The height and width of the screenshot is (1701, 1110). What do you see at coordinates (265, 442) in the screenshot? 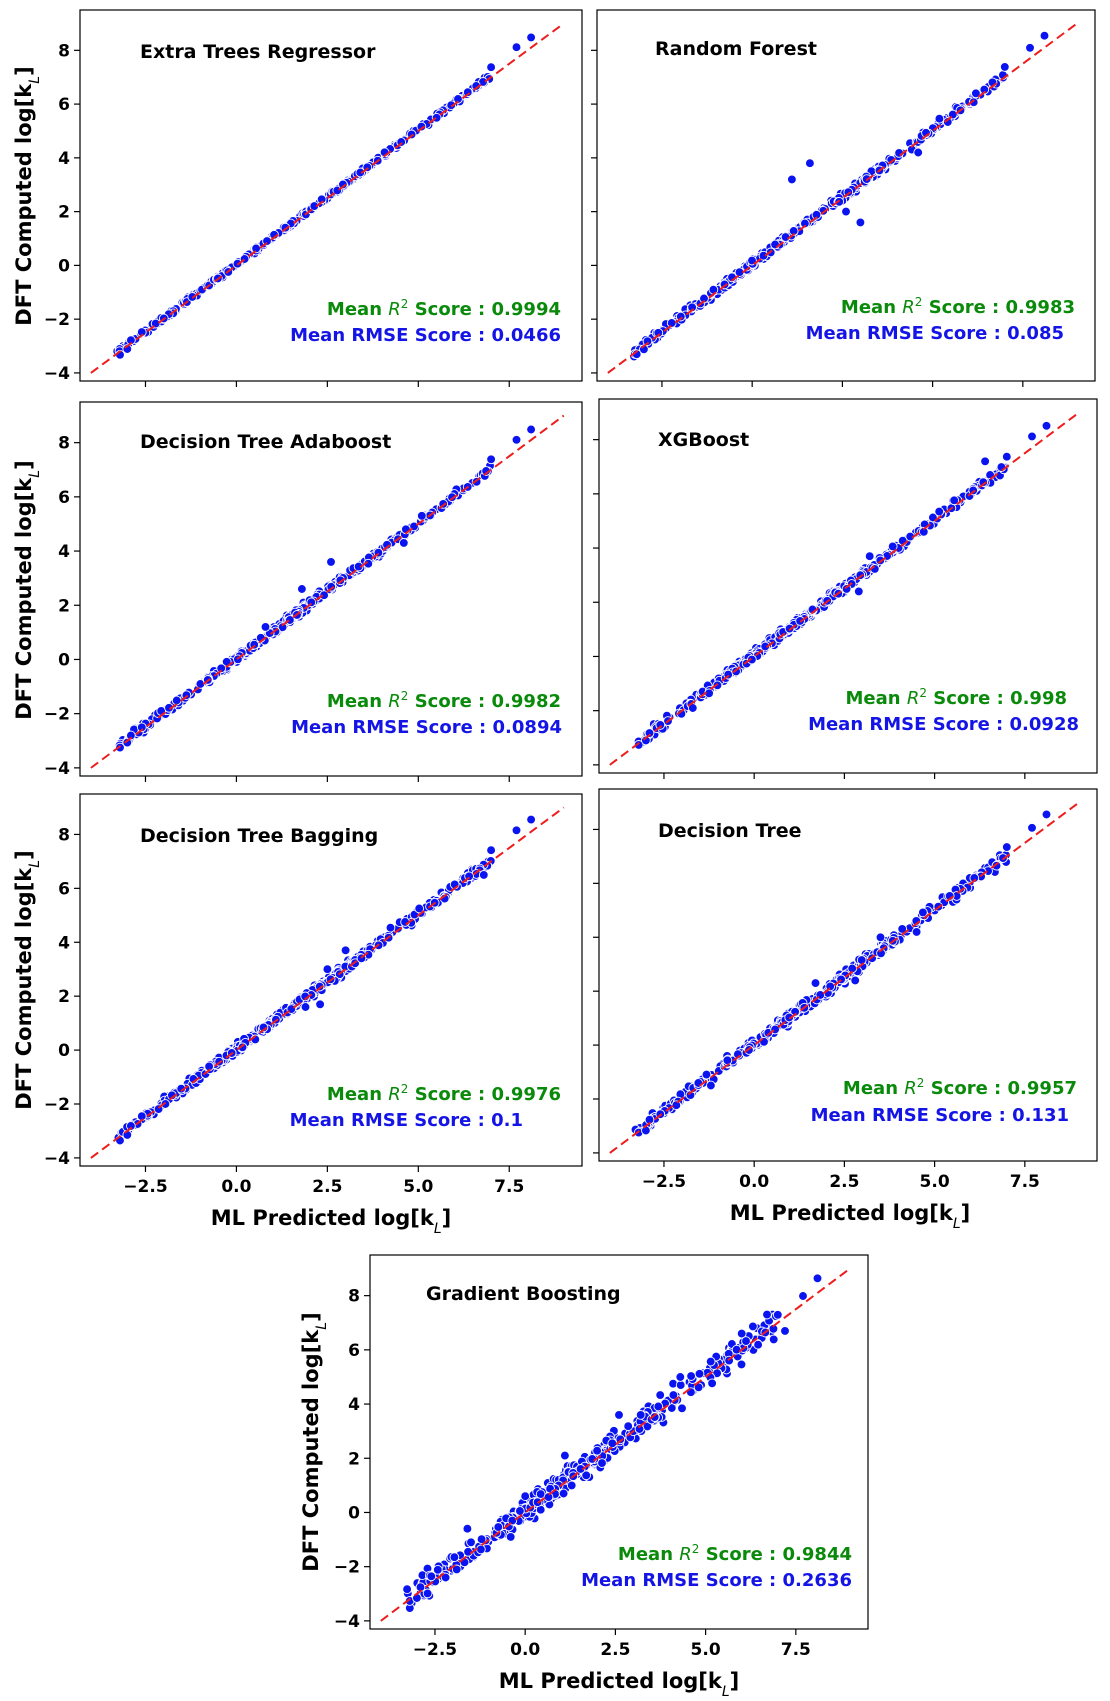
I see `panel-title: Decision Tree Adaboost` at bounding box center [265, 442].